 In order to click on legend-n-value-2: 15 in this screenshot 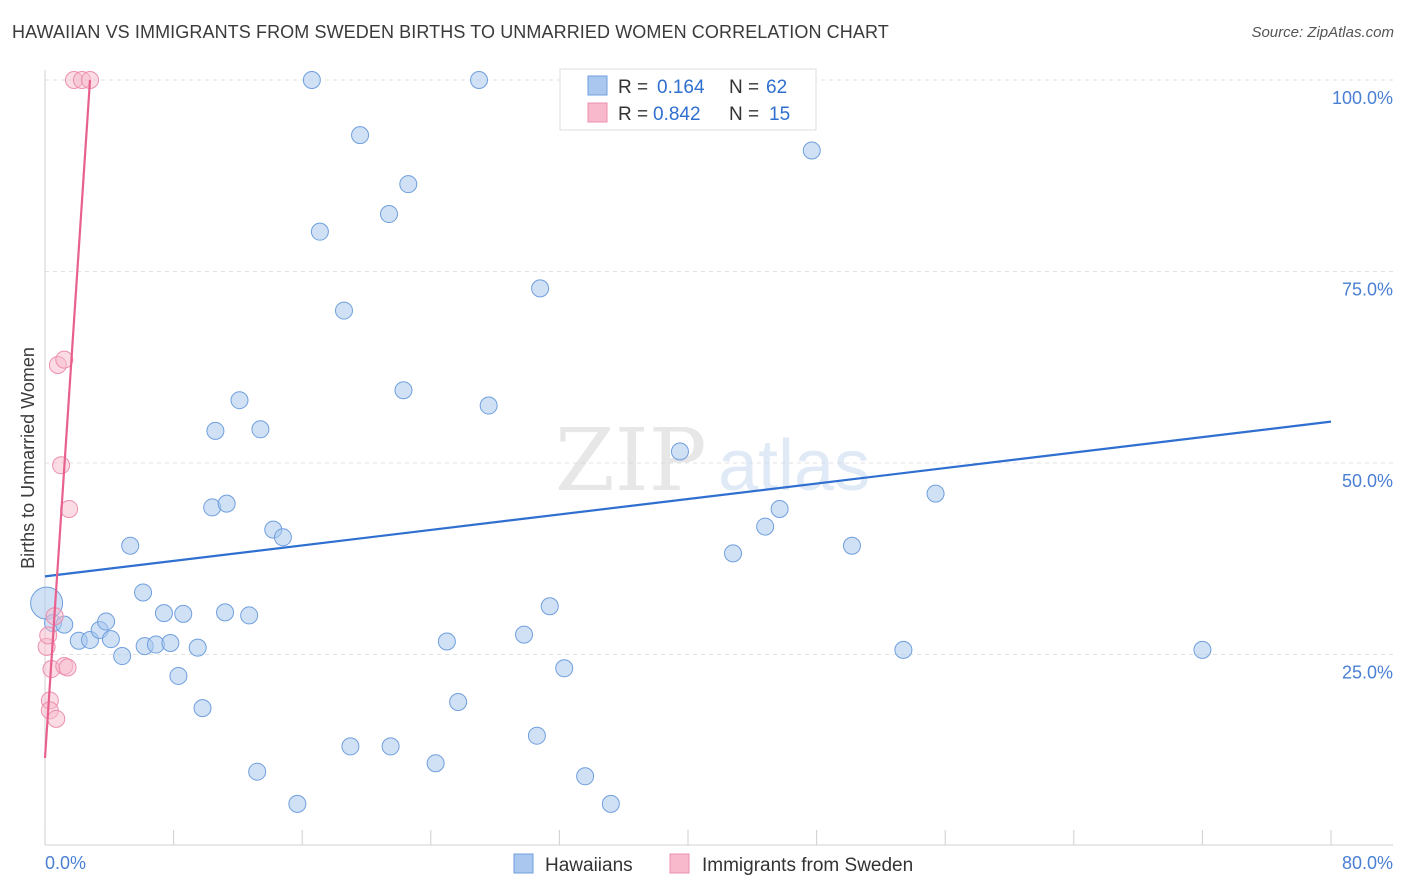, I will do `click(779, 114)`.